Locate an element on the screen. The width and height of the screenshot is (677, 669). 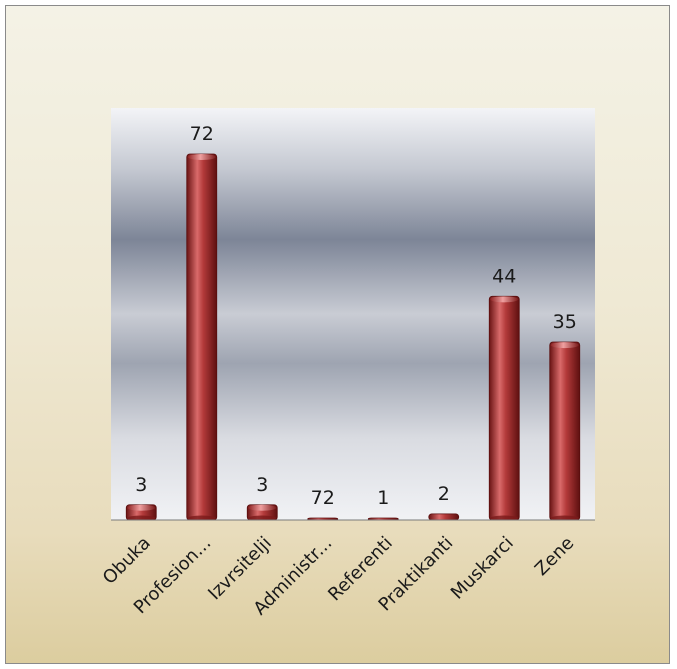
data-label-3: 72 is located at coordinates (323, 498).